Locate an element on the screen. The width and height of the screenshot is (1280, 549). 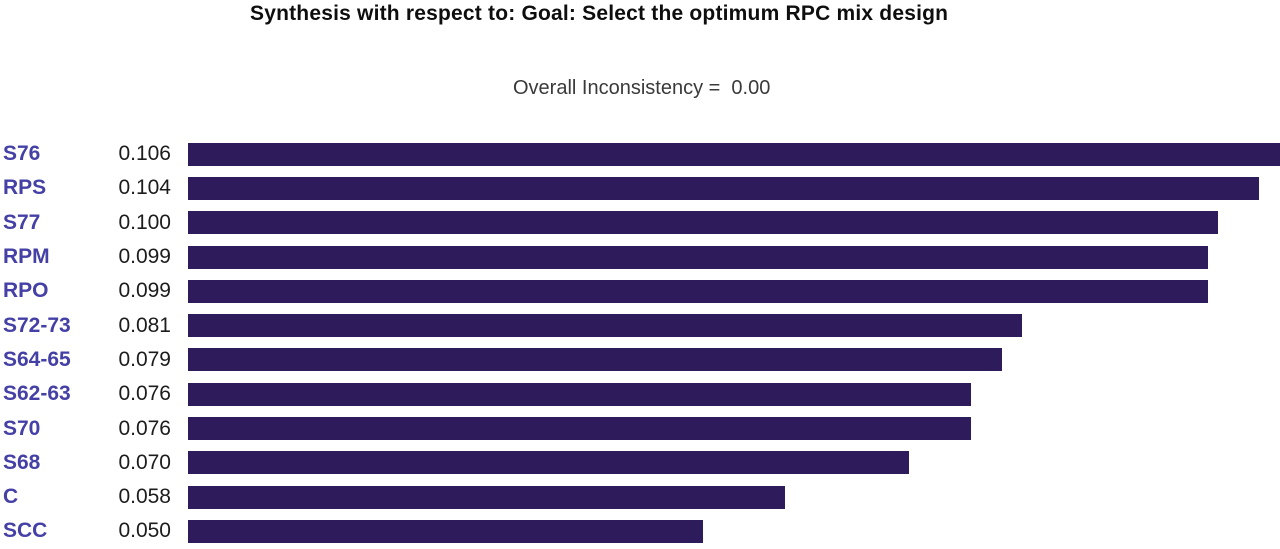
chart-row: S68 0.070 is located at coordinates (640, 463).